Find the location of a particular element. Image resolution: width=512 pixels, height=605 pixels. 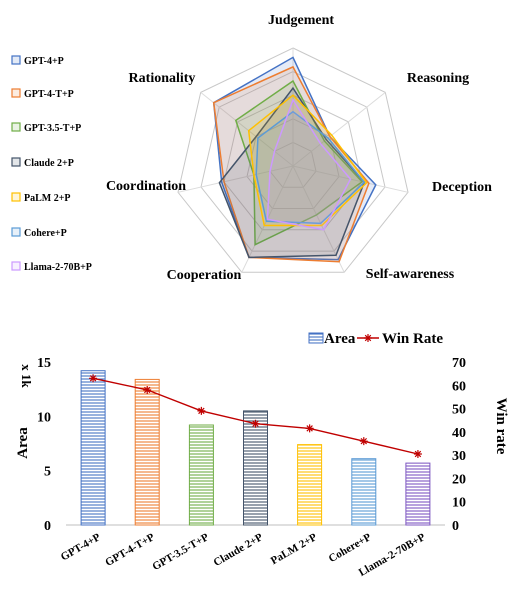

legend-swatch-gpt-4-t-p is located at coordinates (16, 93).